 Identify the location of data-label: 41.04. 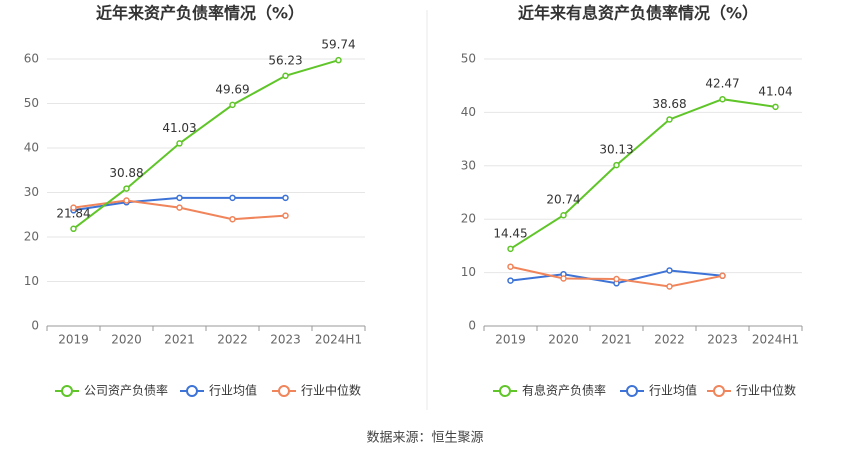
(775, 91).